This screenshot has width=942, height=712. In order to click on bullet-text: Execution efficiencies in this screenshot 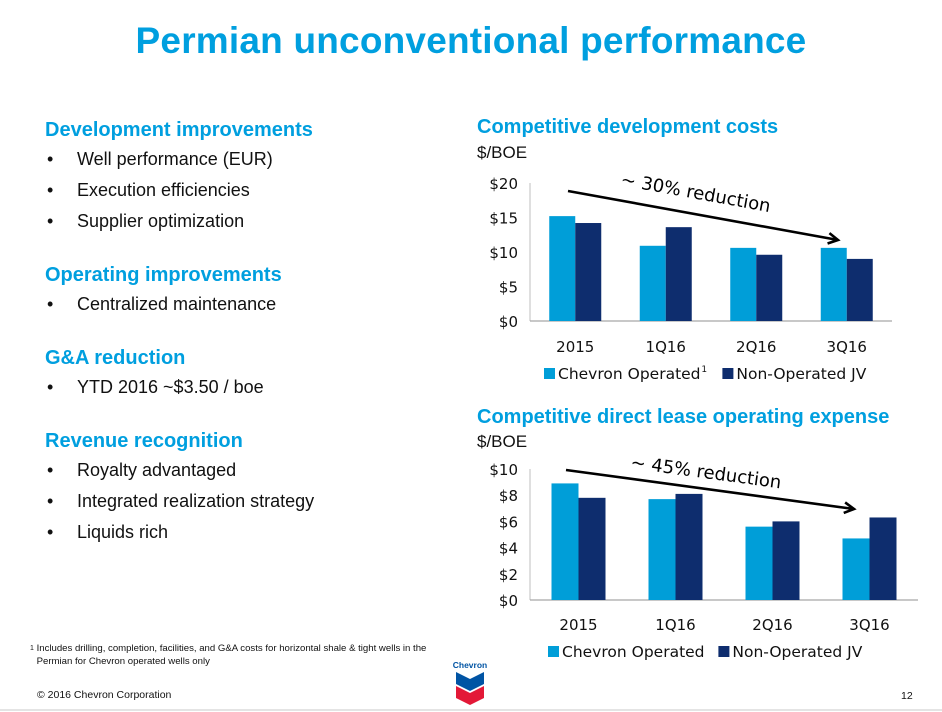, I will do `click(163, 190)`.